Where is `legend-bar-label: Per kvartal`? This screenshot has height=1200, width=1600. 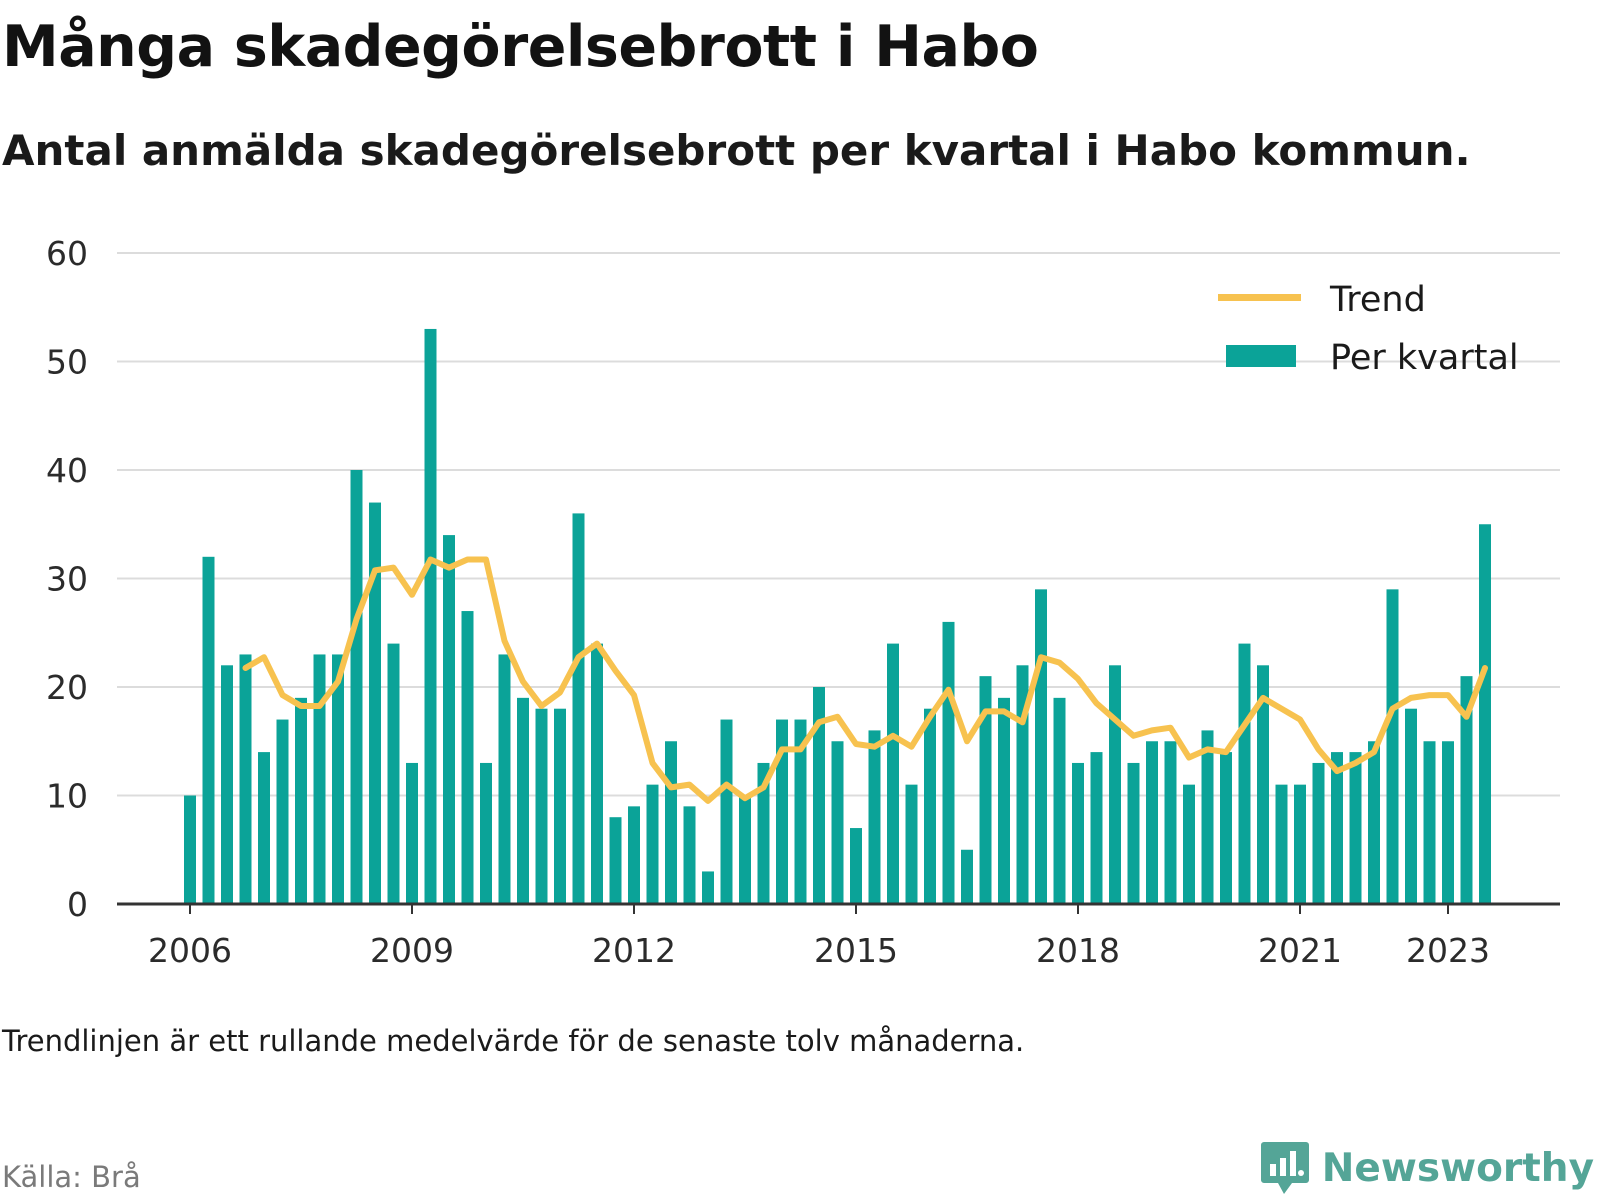
legend-bar-label: Per kvartal is located at coordinates (1424, 358).